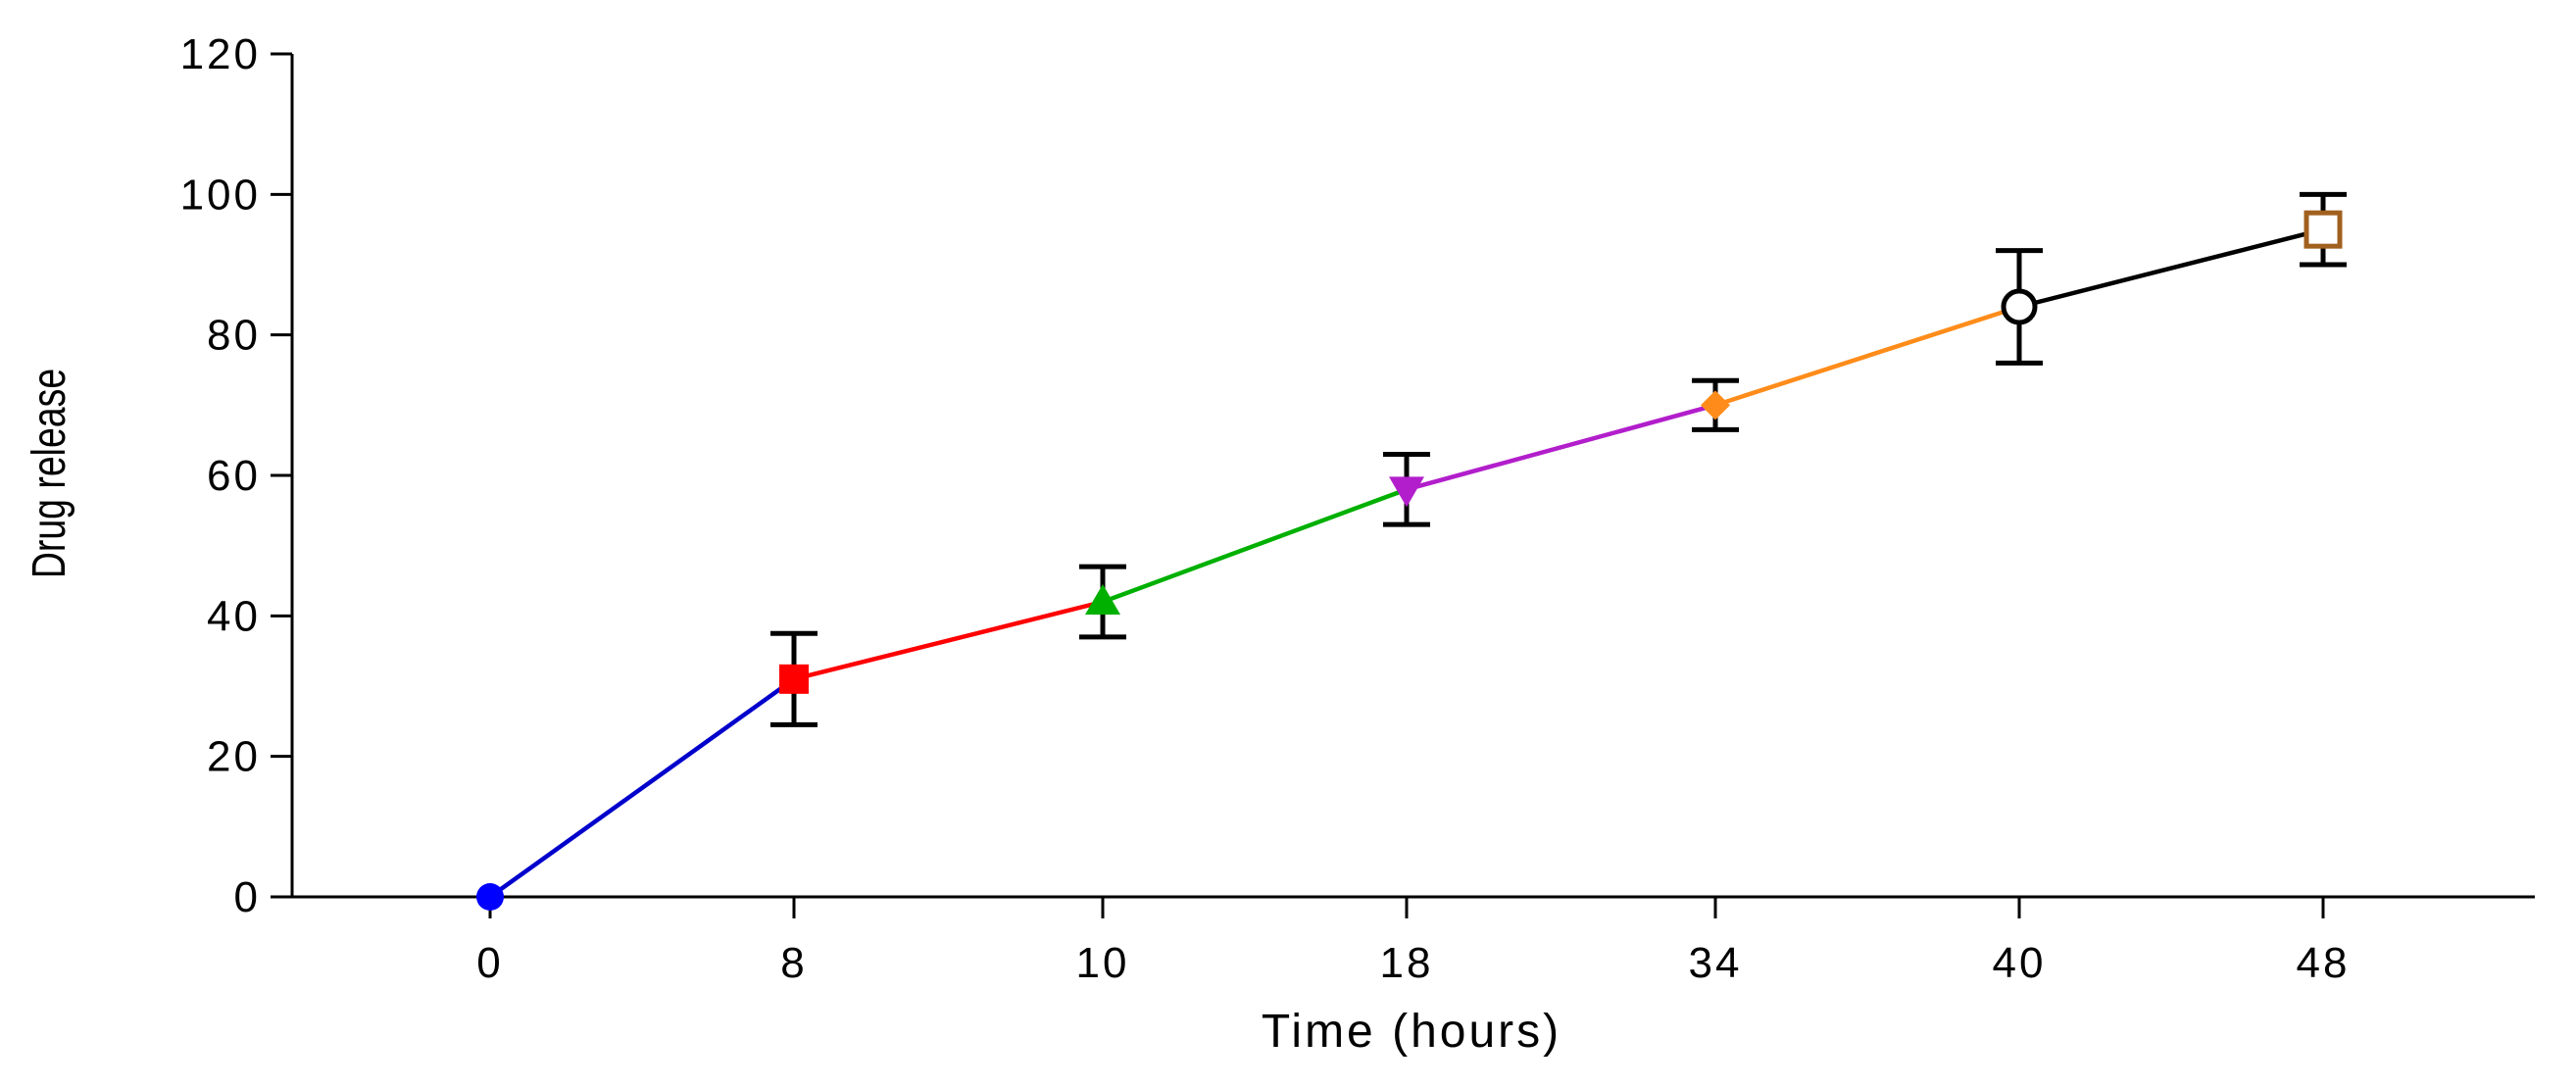  Describe the element at coordinates (794, 679) in the screenshot. I see `data-point-square` at that location.